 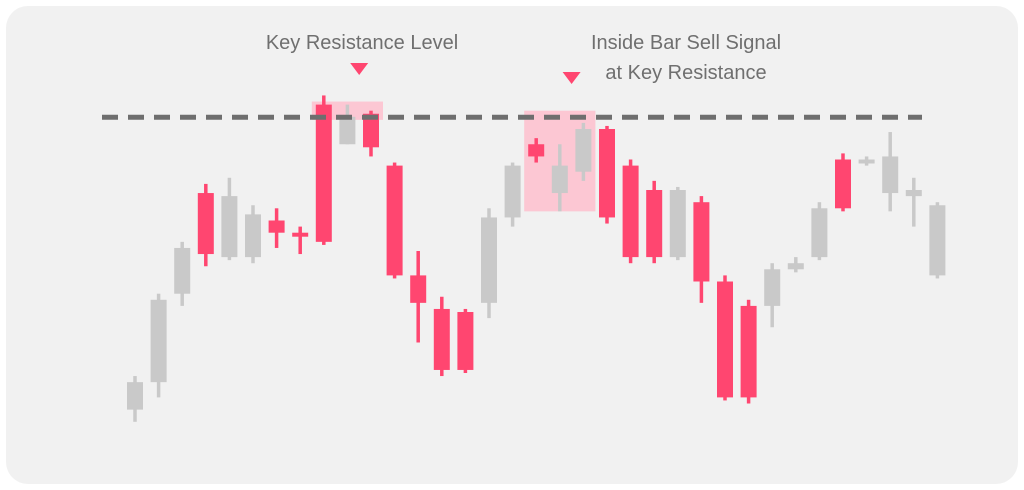 I want to click on annotation-label: Key Resistance Level, so click(x=362, y=43).